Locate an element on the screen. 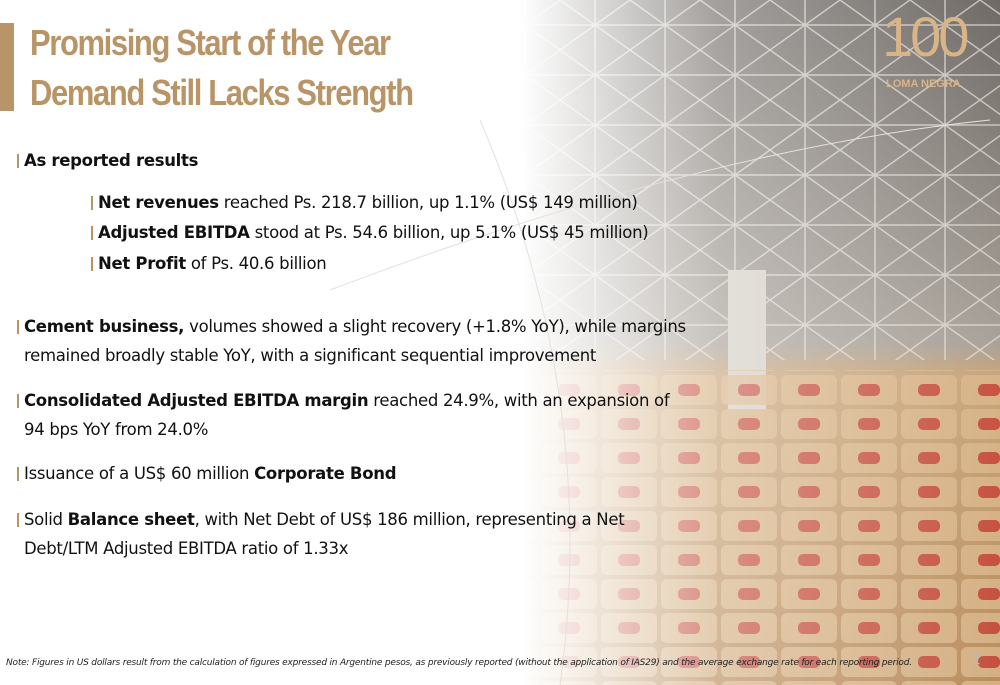 Image resolution: width=1000 pixels, height=685 pixels. text: Issuance of a US$ 60 million is located at coordinates (139, 473).